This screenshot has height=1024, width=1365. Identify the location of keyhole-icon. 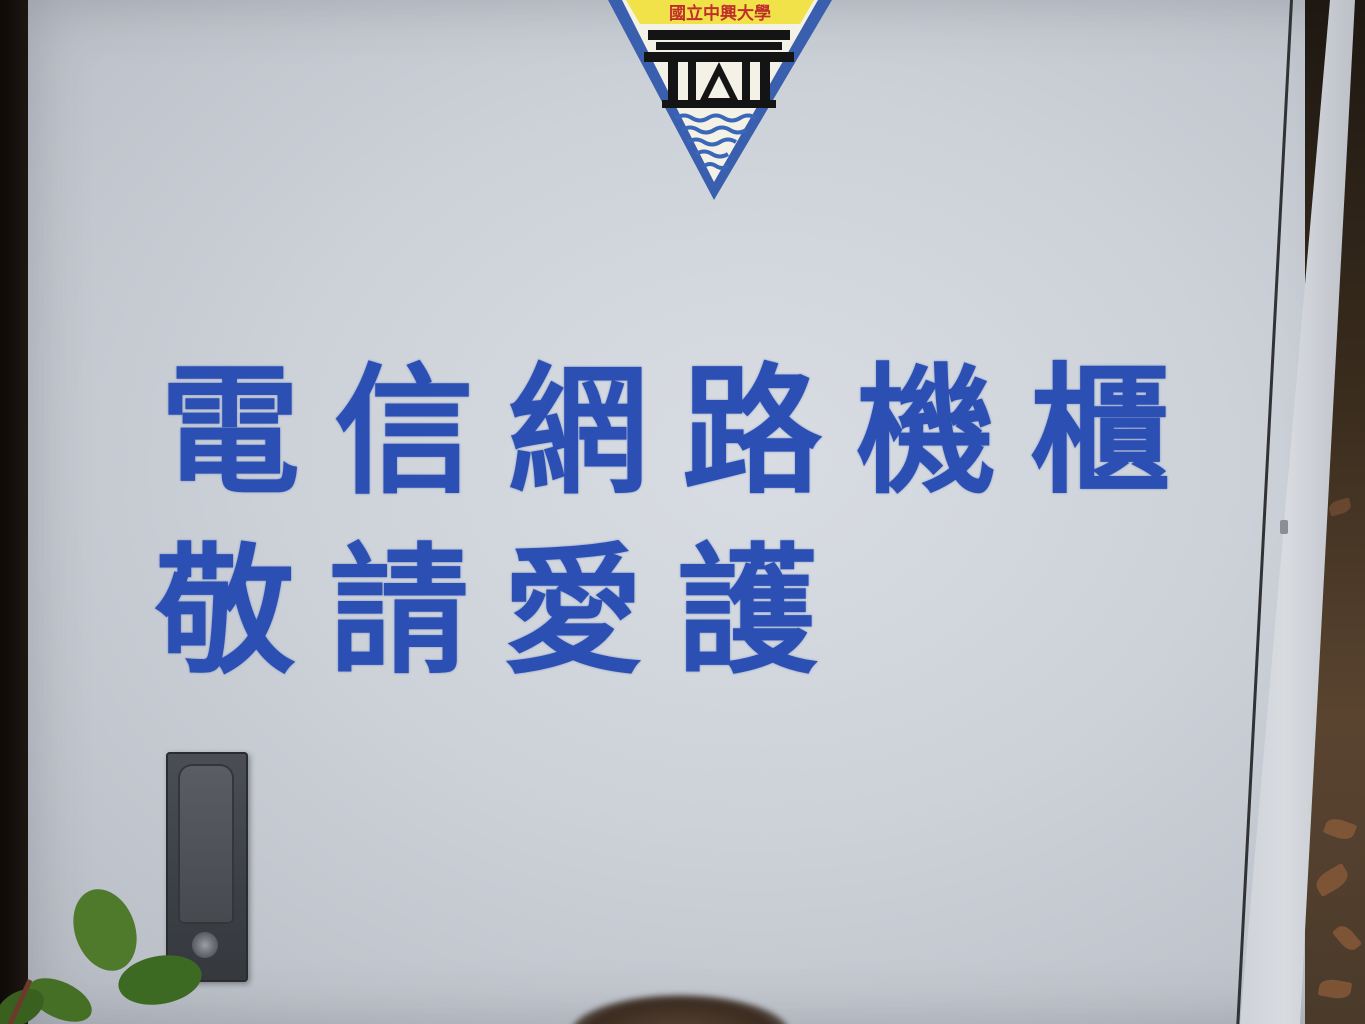
(205, 945).